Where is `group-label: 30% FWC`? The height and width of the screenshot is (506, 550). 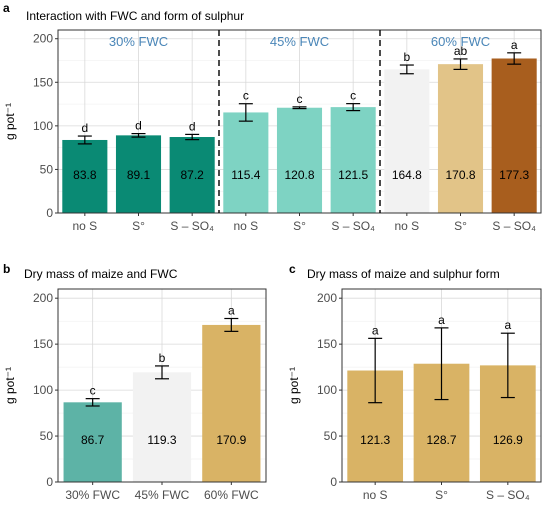 group-label: 30% FWC is located at coordinates (138, 41).